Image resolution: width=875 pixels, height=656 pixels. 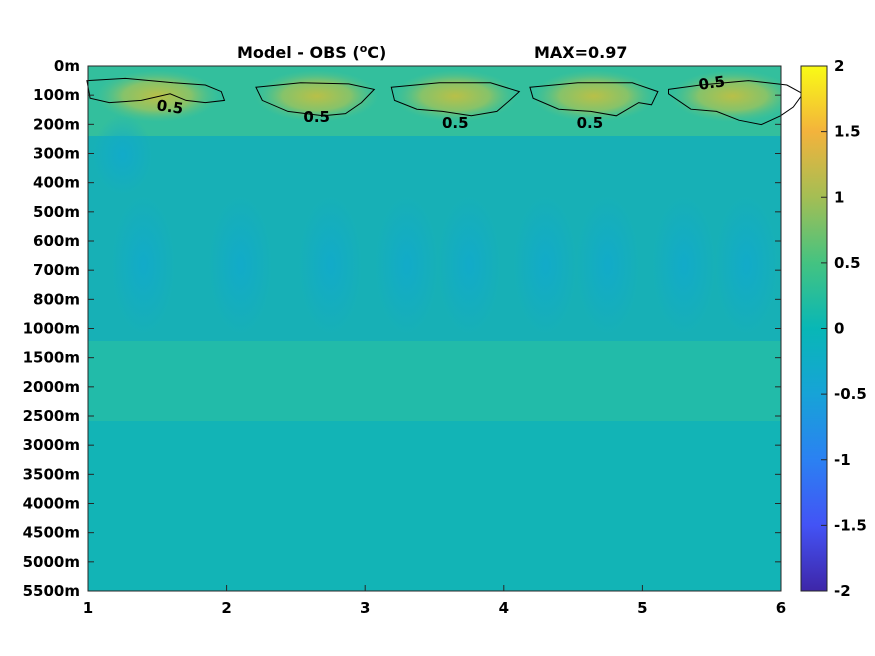 What do you see at coordinates (847, 263) in the screenshot?
I see `colorbar-tick-label: 0.5` at bounding box center [847, 263].